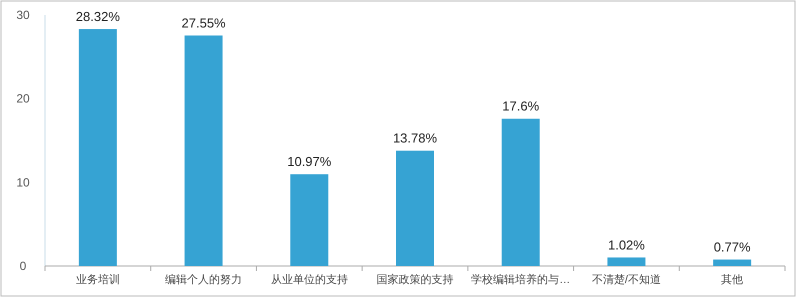 This screenshot has width=796, height=297. Describe the element at coordinates (23, 182) in the screenshot. I see `y-tick-label: 10` at that location.